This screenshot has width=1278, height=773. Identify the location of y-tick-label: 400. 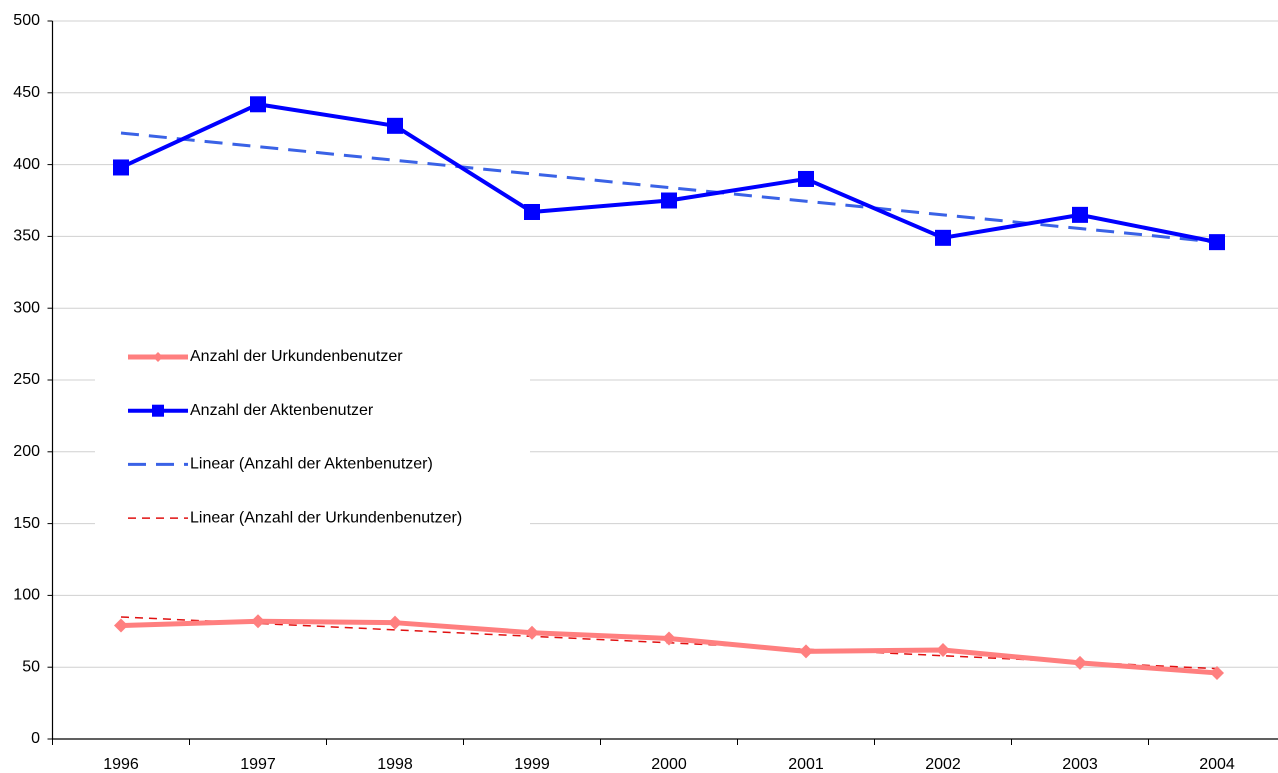
(26, 164).